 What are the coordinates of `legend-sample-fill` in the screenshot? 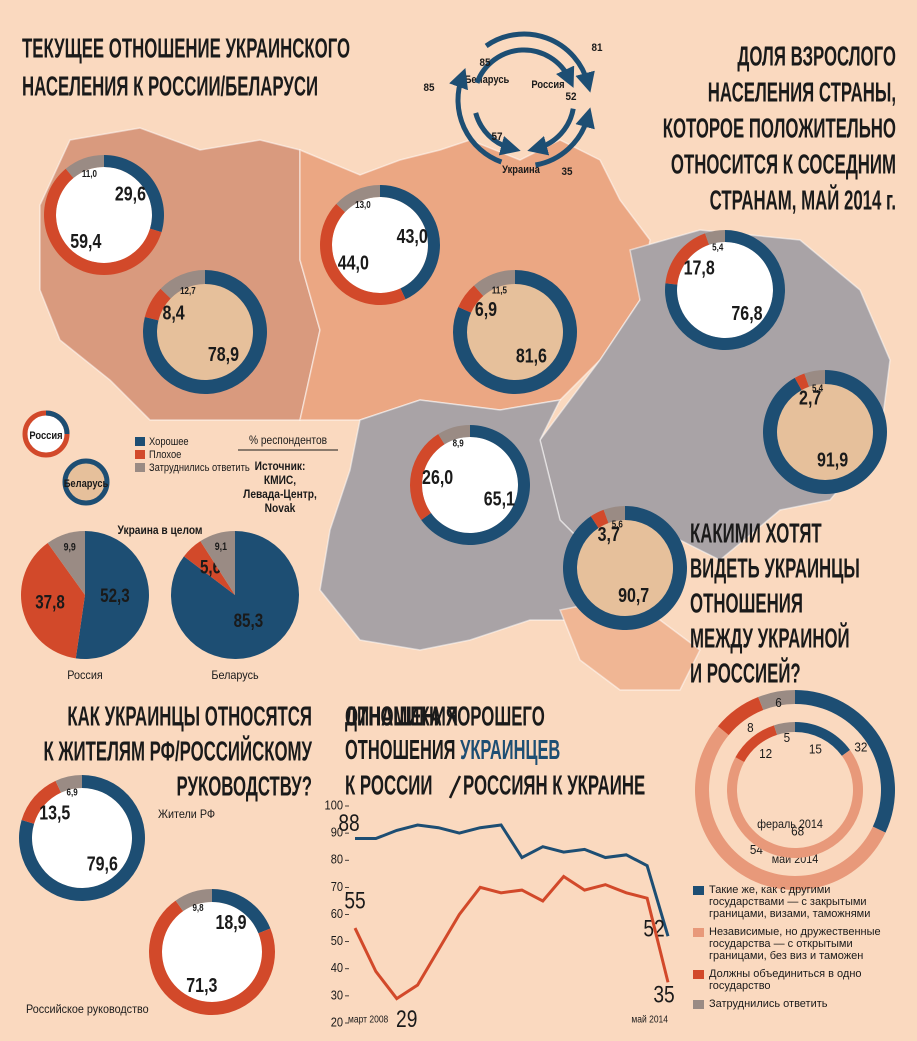 It's located at (86, 482).